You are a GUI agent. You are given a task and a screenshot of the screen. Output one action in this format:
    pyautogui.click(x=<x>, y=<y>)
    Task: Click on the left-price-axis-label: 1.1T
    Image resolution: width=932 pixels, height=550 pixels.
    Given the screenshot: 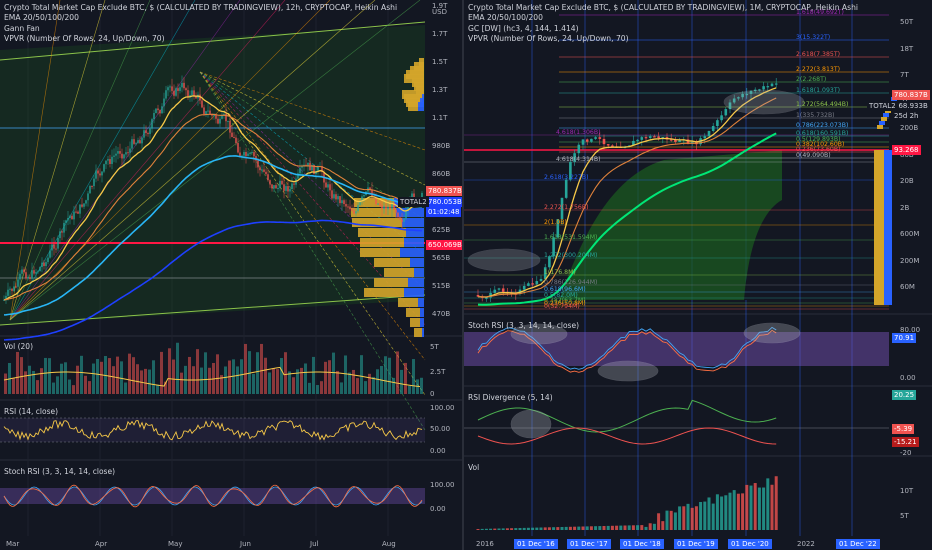 What is the action you would take?
    pyautogui.click(x=440, y=118)
    